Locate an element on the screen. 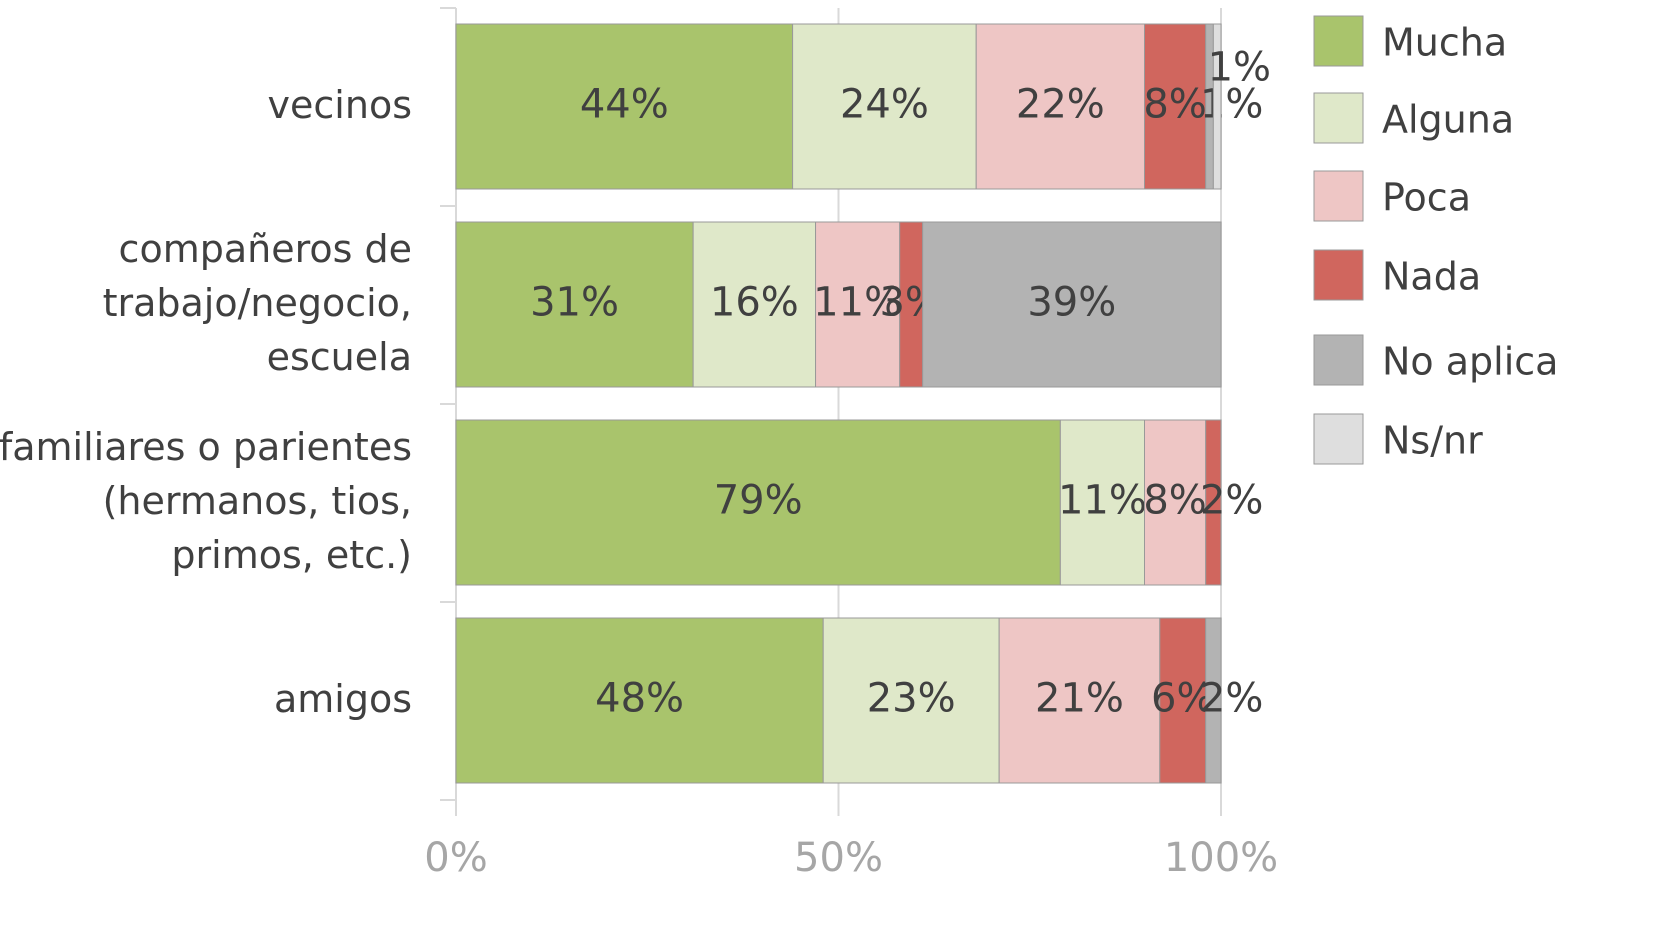 Image resolution: width=1658 pixels, height=927 pixels. category-line: trabajo/negocio, is located at coordinates (257, 303).